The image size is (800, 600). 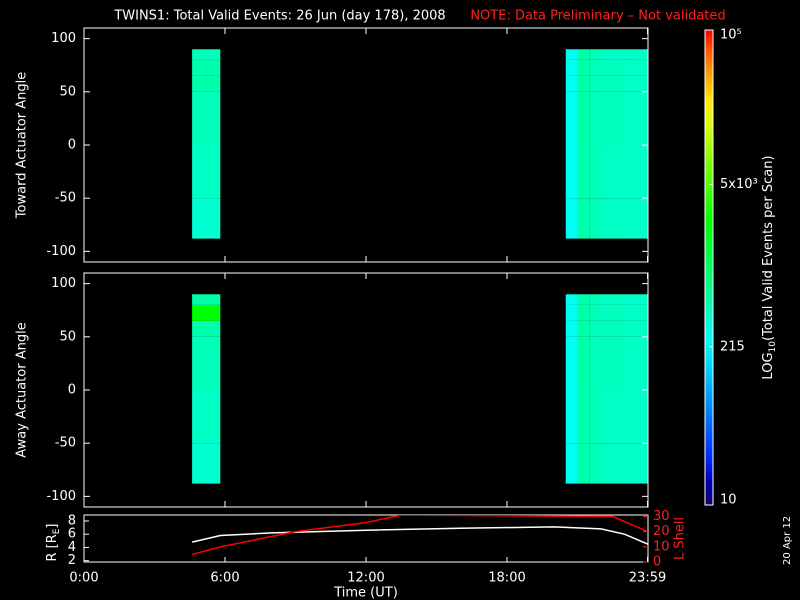 I want to click on label-part: 10, so click(x=773, y=347).